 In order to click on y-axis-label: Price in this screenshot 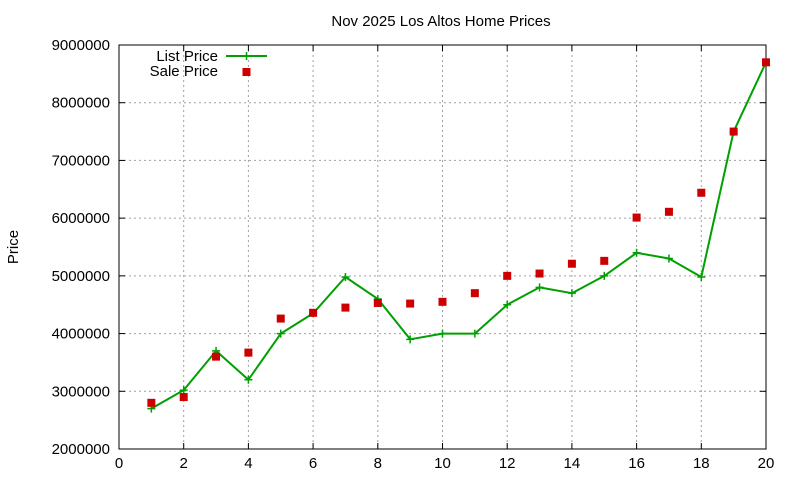, I will do `click(13, 247)`.